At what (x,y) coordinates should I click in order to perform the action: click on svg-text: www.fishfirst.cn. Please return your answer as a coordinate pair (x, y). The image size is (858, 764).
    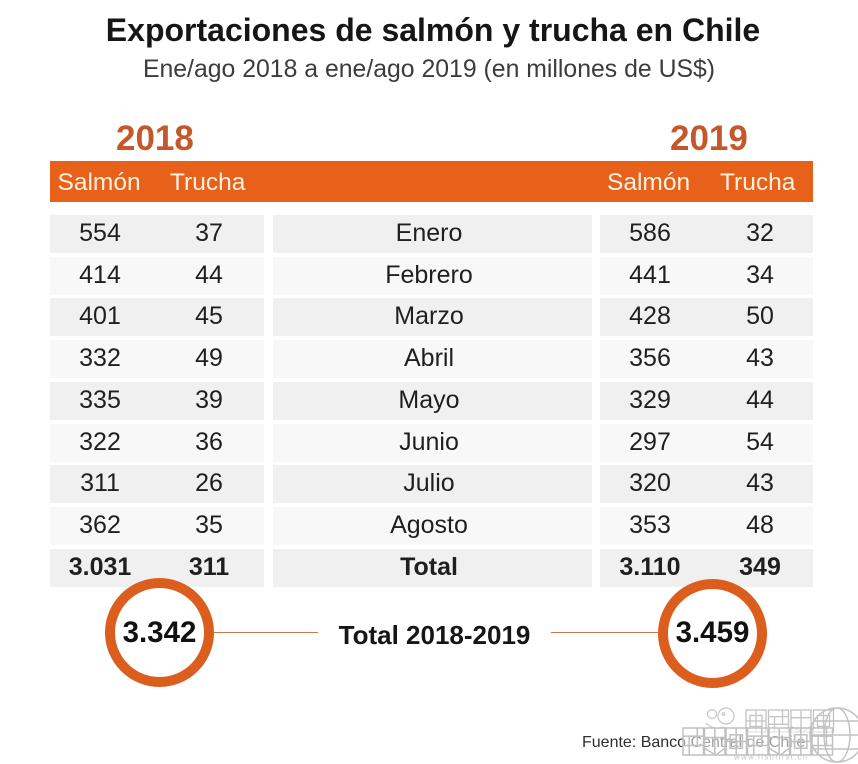
    Looking at the image, I should click on (770, 757).